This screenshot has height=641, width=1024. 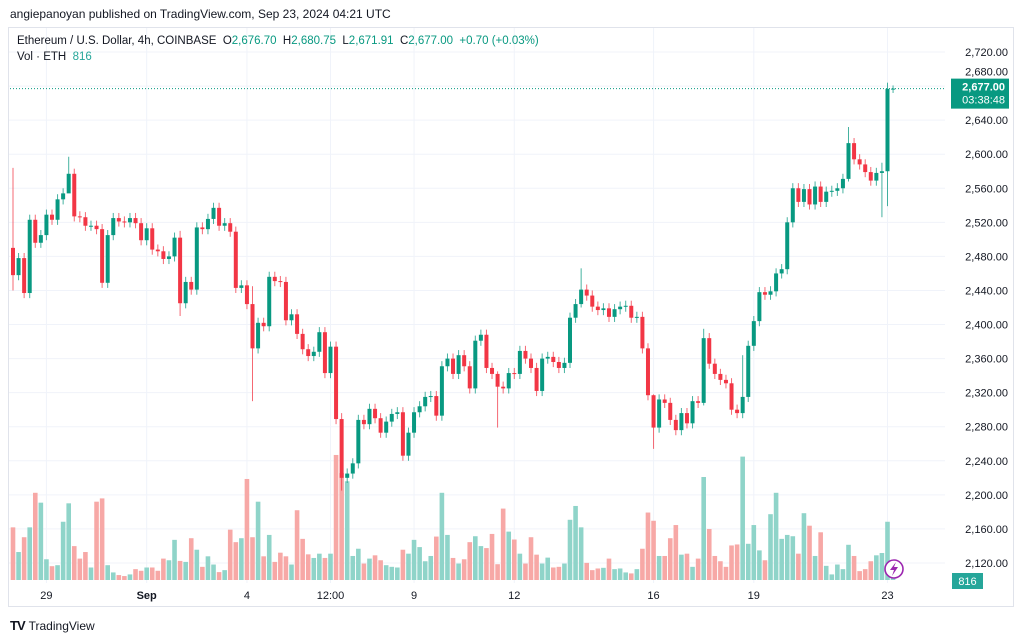 What do you see at coordinates (61, 625) in the screenshot?
I see `brand-name: TradingView` at bounding box center [61, 625].